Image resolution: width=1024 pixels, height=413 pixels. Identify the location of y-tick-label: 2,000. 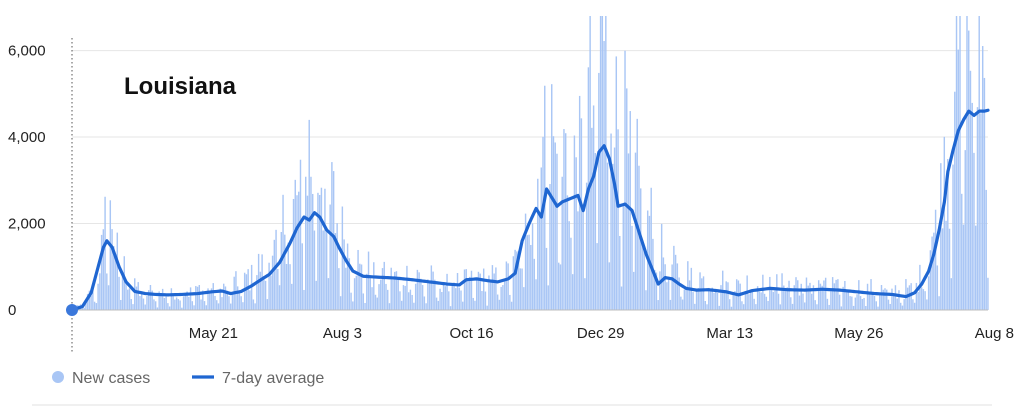
(27, 224).